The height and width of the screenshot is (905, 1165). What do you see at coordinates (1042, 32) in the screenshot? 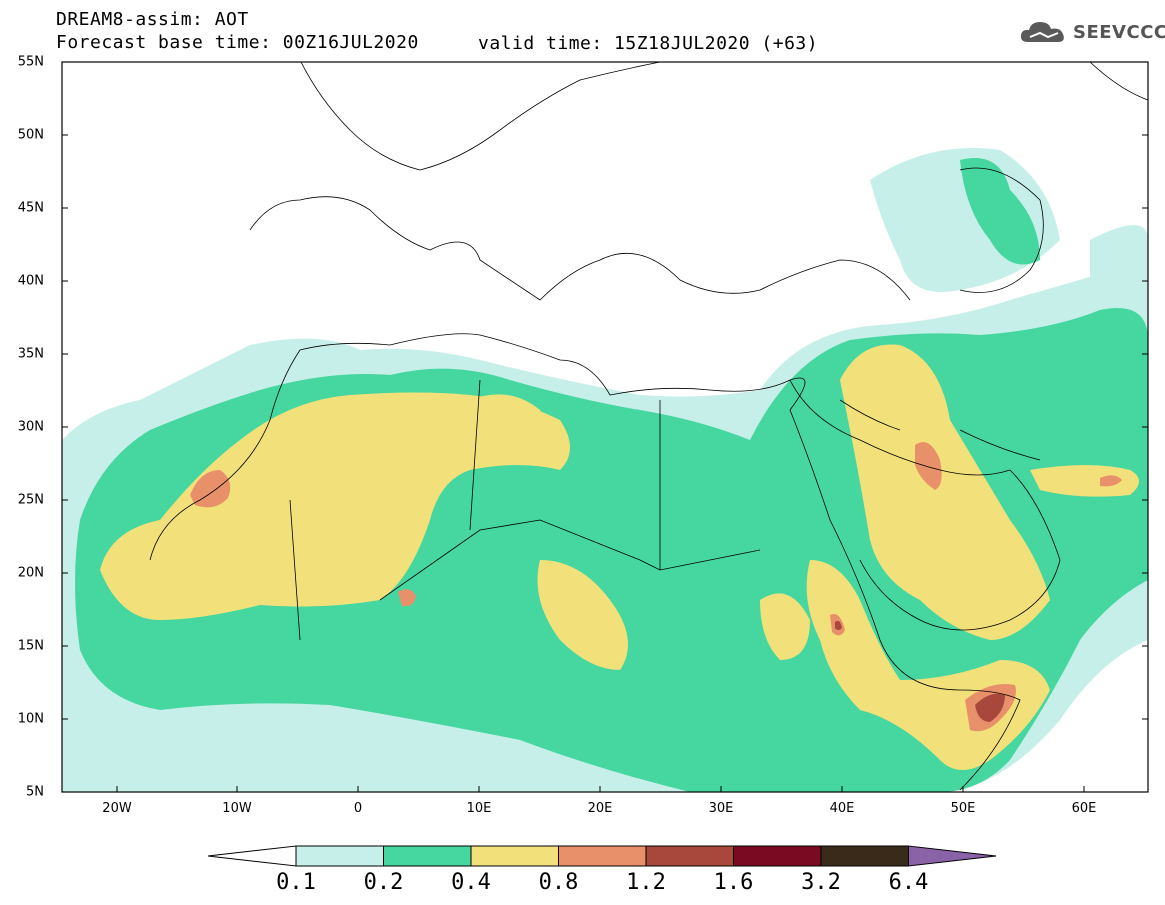
I see `cloud-icon` at bounding box center [1042, 32].